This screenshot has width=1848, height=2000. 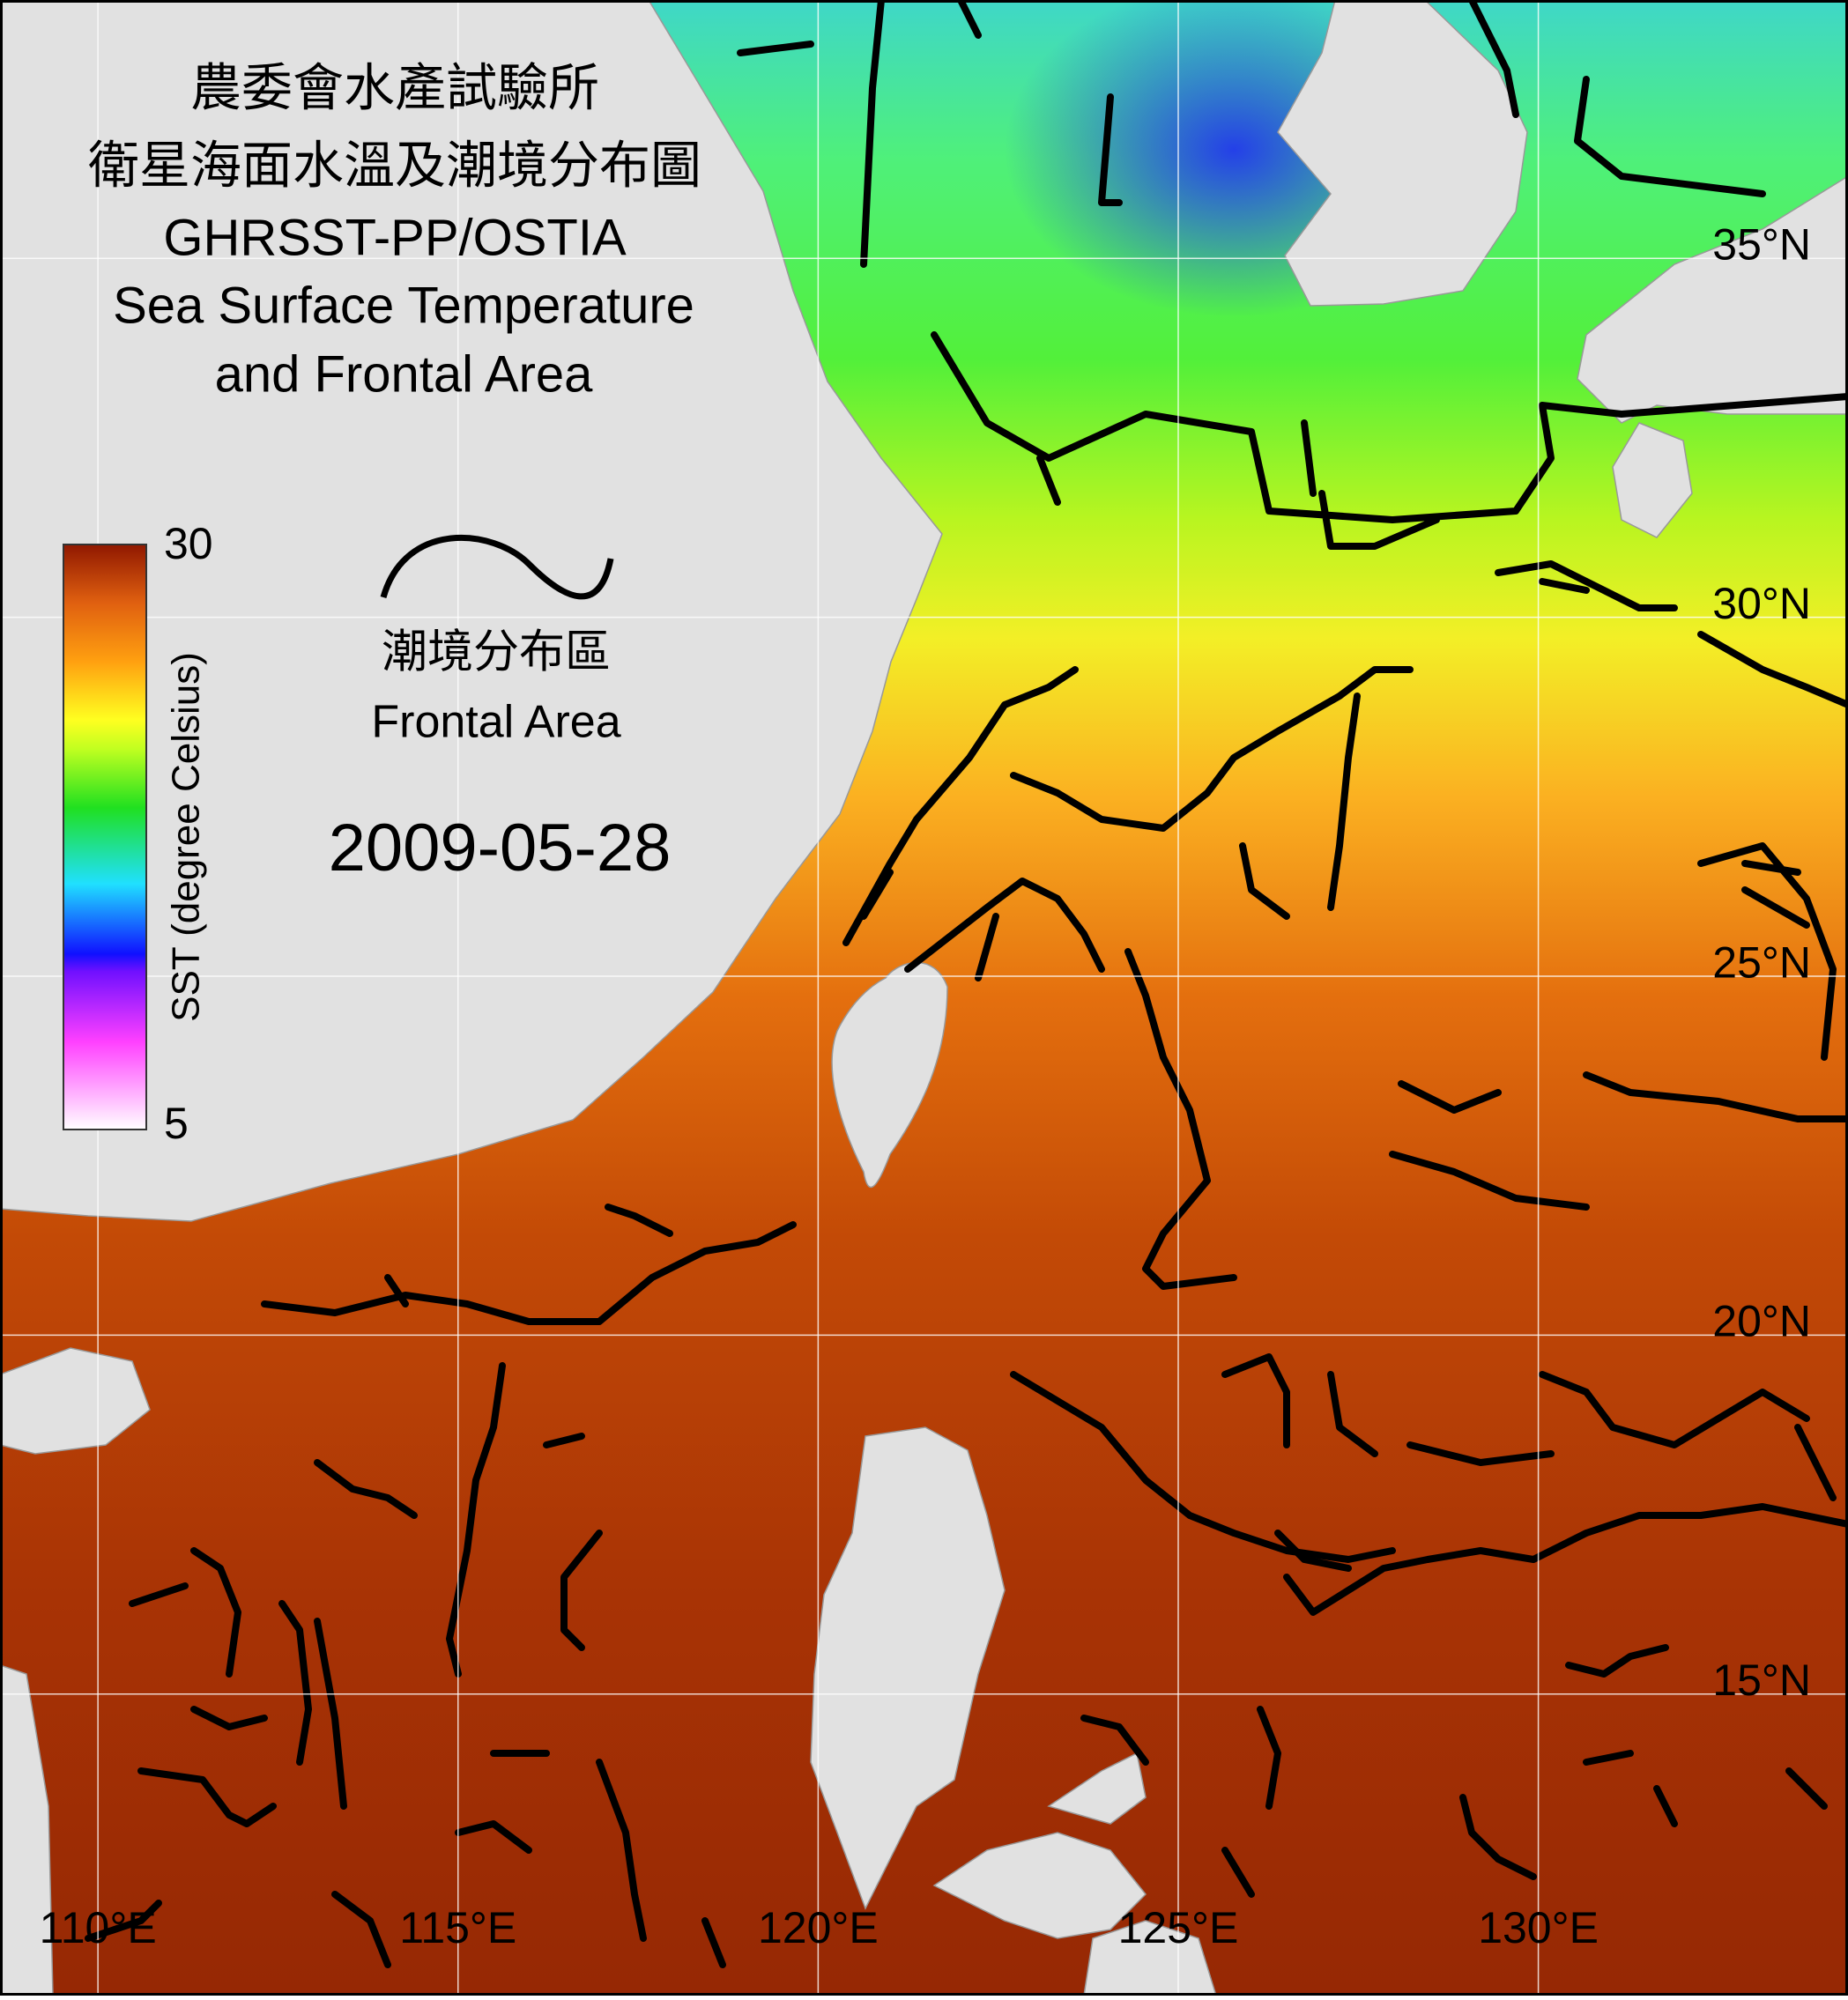 I want to click on title-zh: 衛星海面水溫及潮境分布圖, so click(x=395, y=165).